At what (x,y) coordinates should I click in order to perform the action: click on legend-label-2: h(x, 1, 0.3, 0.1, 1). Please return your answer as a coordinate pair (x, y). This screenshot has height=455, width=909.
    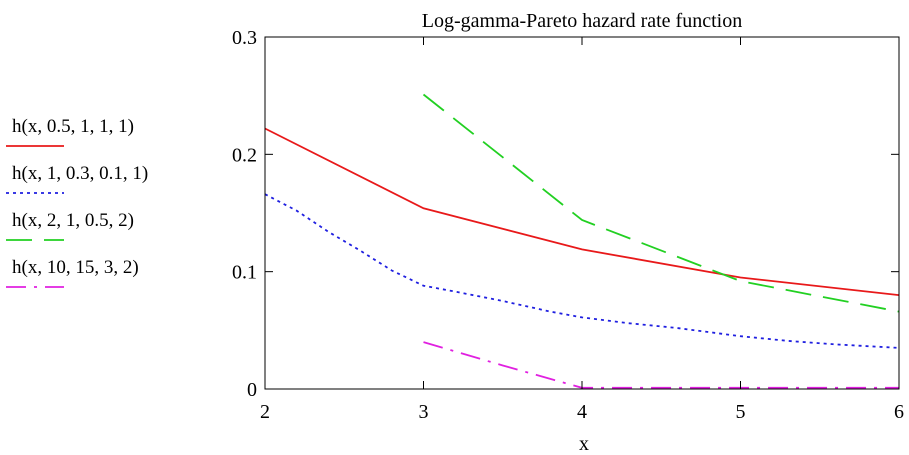
    Looking at the image, I should click on (80, 173).